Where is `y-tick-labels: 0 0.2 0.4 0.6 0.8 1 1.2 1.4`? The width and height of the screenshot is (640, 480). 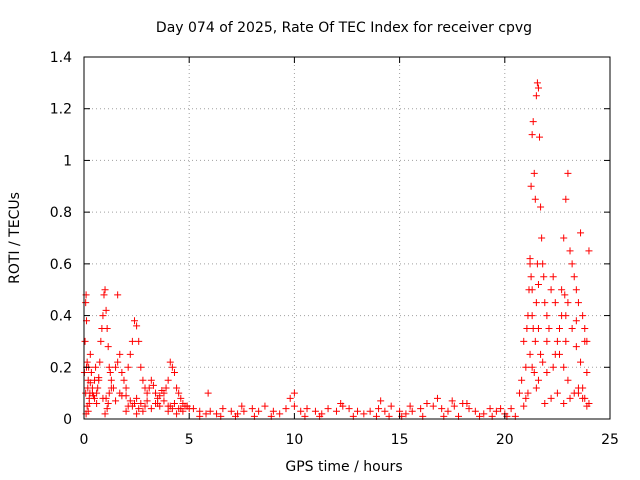
y-tick-labels: 0 0.2 0.4 0.6 0.8 1 1.2 1.4 is located at coordinates (61, 239).